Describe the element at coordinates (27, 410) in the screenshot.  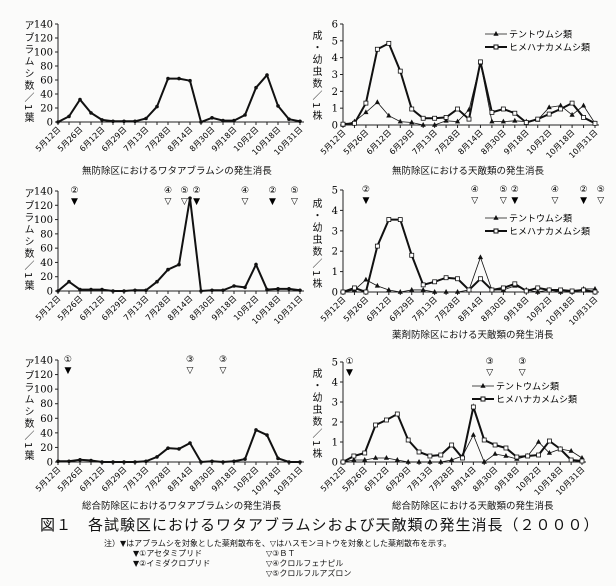
I see `y-axis-label: アブラムシ数／1葉` at that location.